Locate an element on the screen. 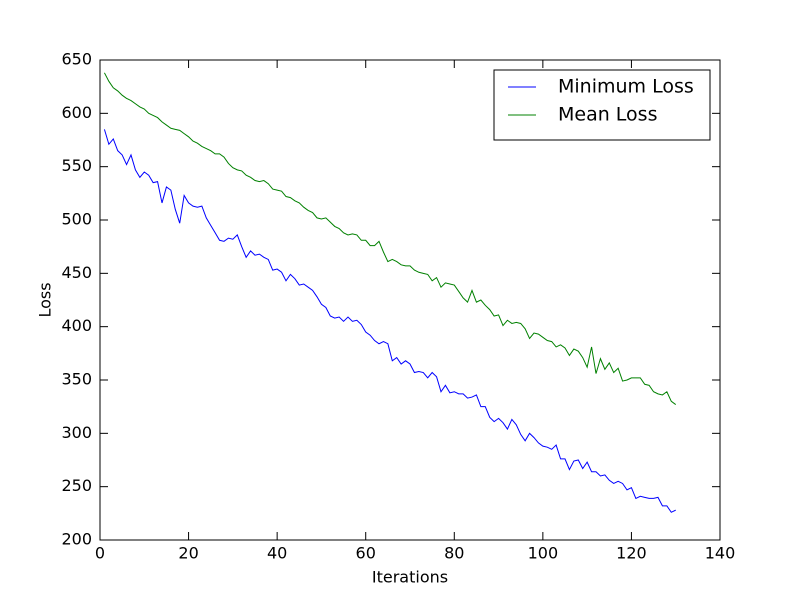 This screenshot has width=800, height=600. y-tick-label: 200 is located at coordinates (76, 539).